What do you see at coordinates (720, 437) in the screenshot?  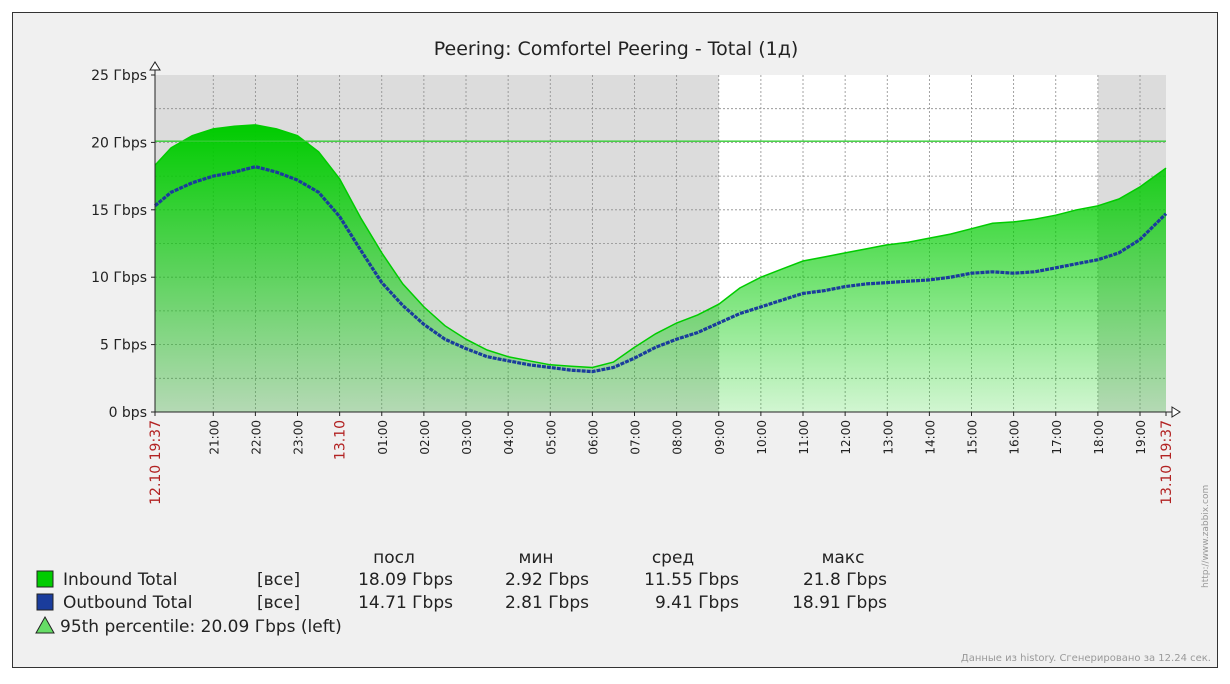 I see `x-tick-label: 09:00` at bounding box center [720, 437].